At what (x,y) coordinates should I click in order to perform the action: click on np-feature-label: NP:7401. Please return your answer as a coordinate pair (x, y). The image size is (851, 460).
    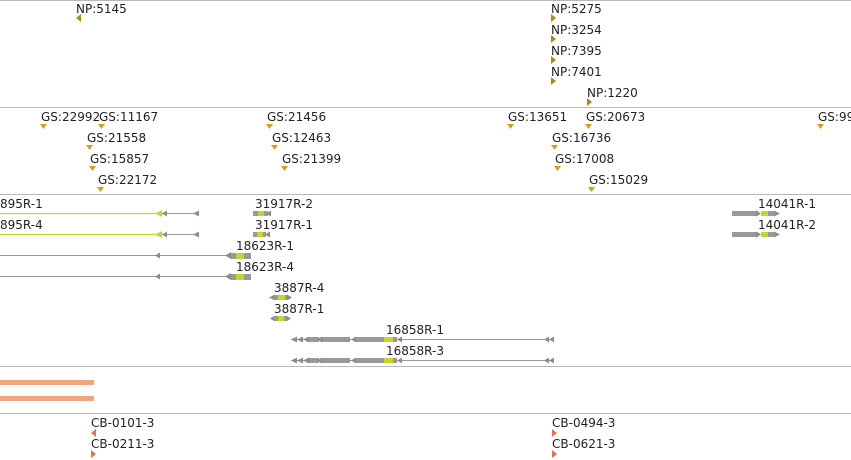
    Looking at the image, I should click on (576, 72).